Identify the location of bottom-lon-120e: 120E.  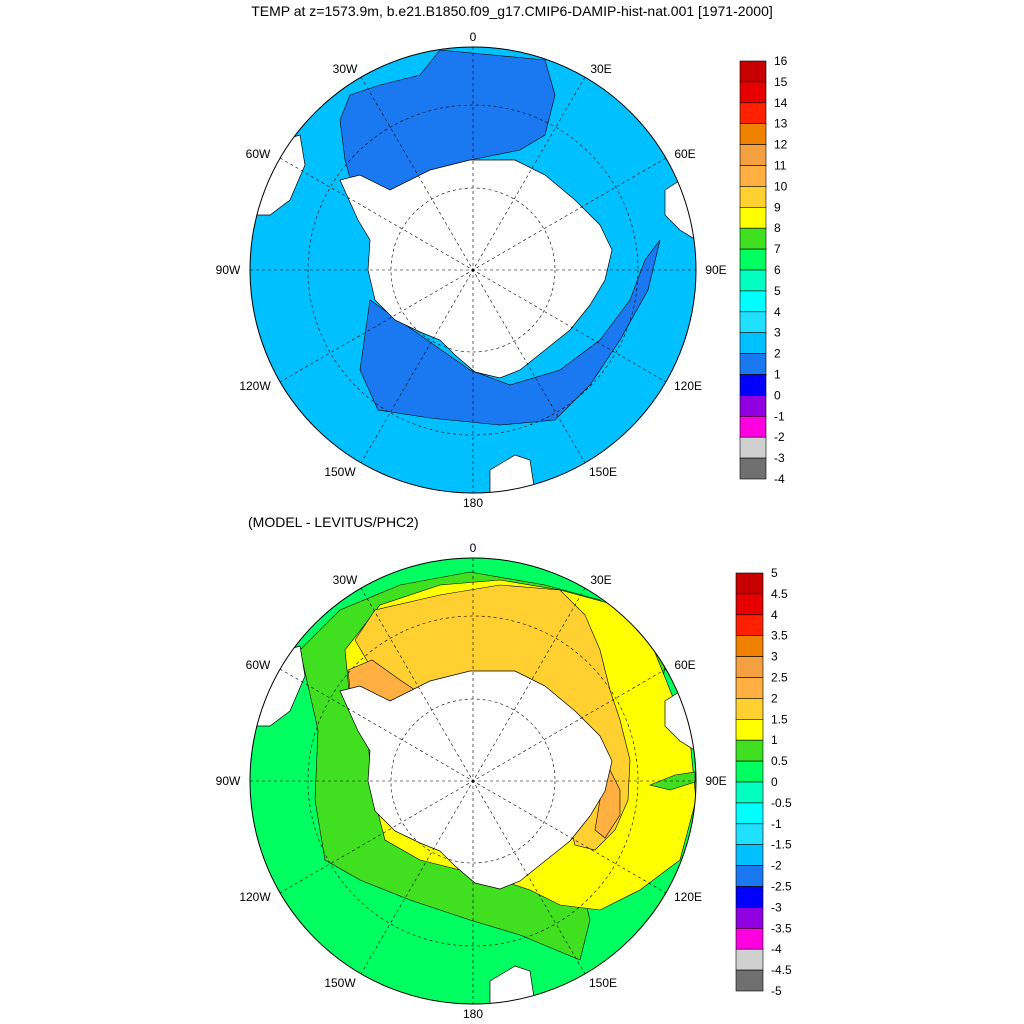
(688, 897).